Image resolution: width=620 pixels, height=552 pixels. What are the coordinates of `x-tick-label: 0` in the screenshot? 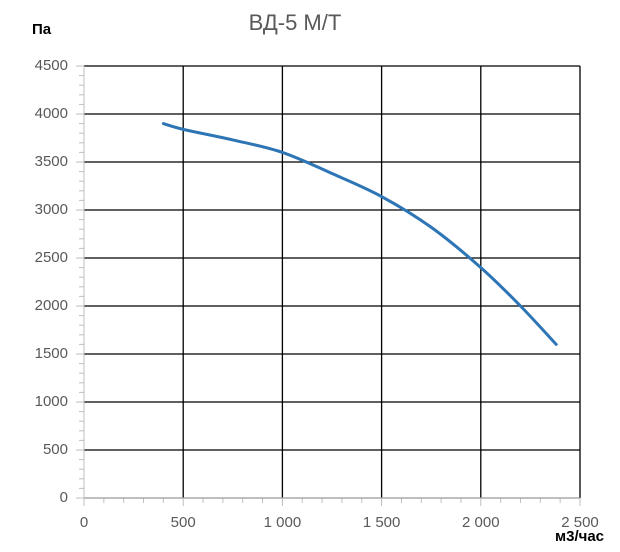 It's located at (84, 522).